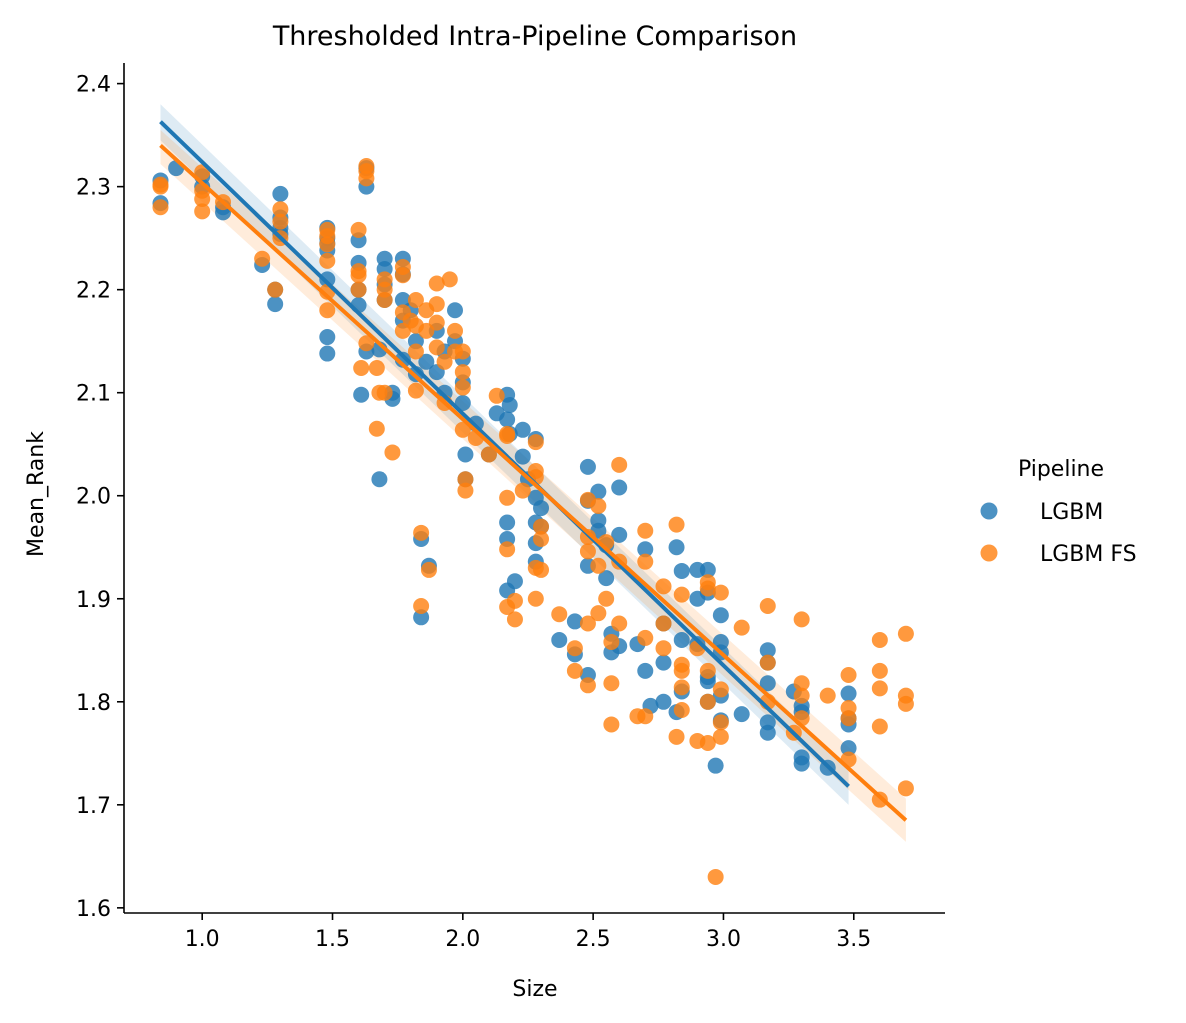 The width and height of the screenshot is (1186, 1023). Describe the element at coordinates (332, 939) in the screenshot. I see `x-tick-label: 1.5` at that location.